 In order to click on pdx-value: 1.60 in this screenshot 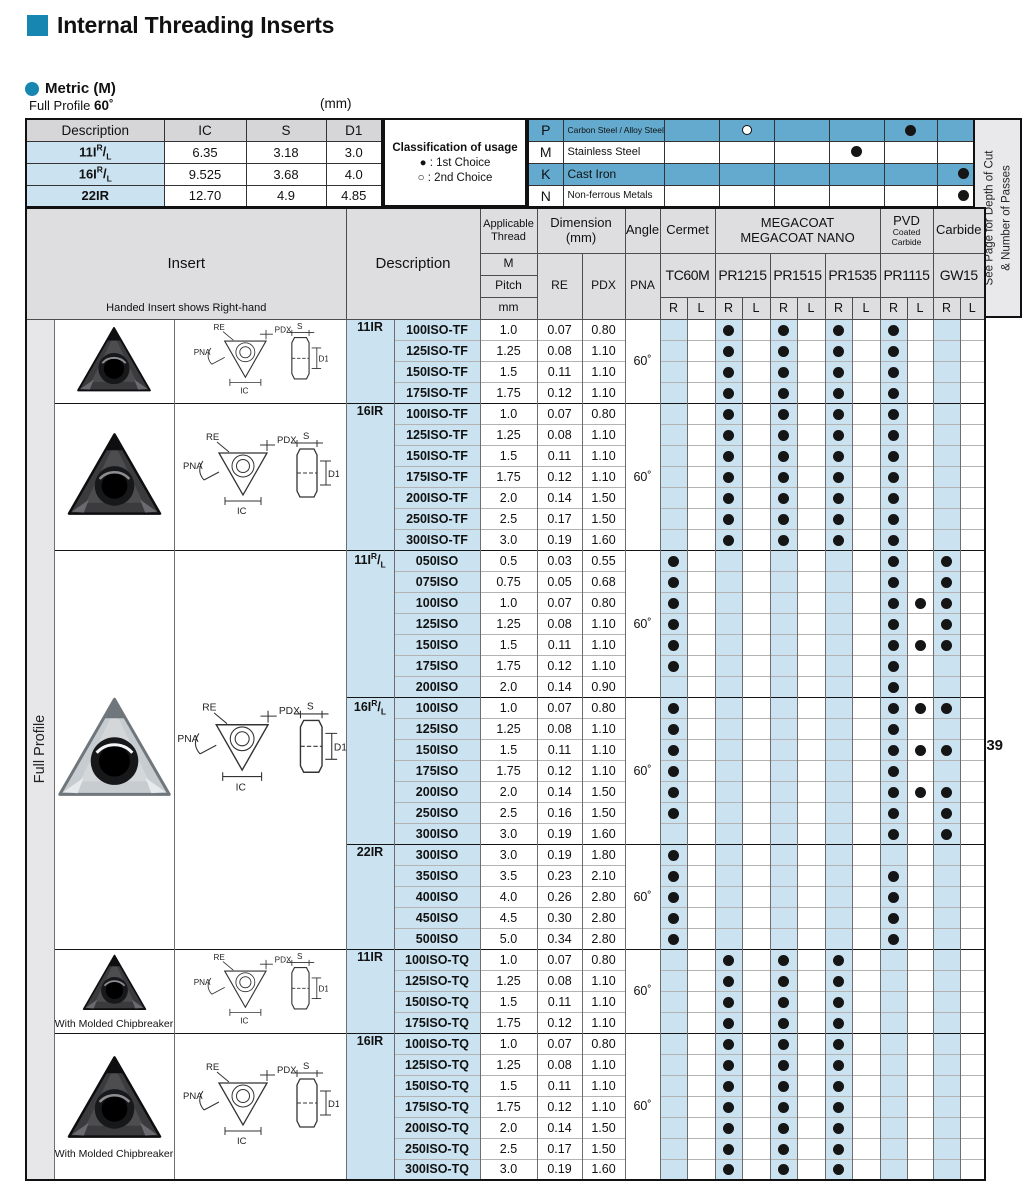, I will do `click(603, 833)`.